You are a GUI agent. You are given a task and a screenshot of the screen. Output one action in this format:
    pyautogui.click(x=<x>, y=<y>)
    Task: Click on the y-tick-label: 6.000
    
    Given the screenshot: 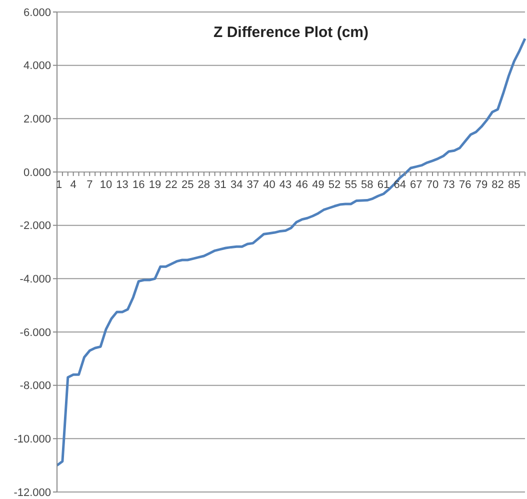 What is the action you would take?
    pyautogui.click(x=37, y=12)
    